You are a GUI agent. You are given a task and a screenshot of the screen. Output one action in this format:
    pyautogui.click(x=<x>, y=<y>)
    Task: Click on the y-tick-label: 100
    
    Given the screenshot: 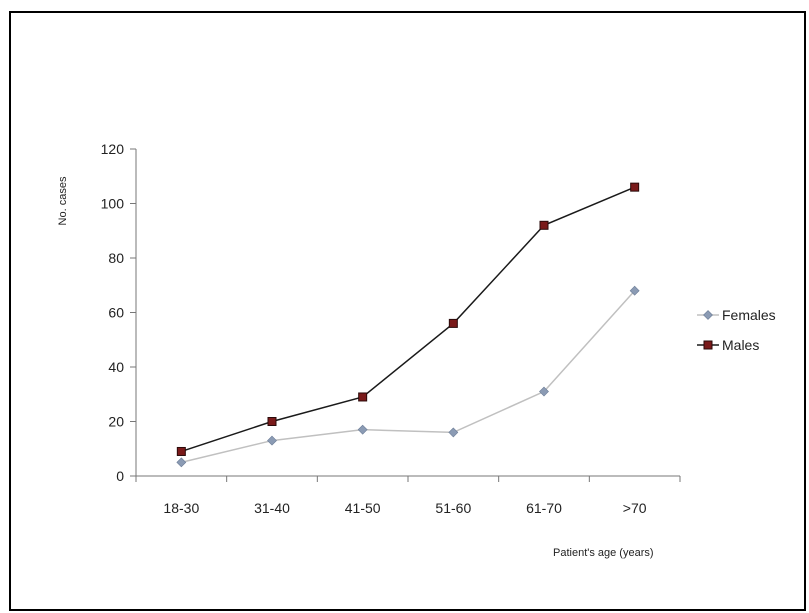 What is the action you would take?
    pyautogui.click(x=113, y=204)
    